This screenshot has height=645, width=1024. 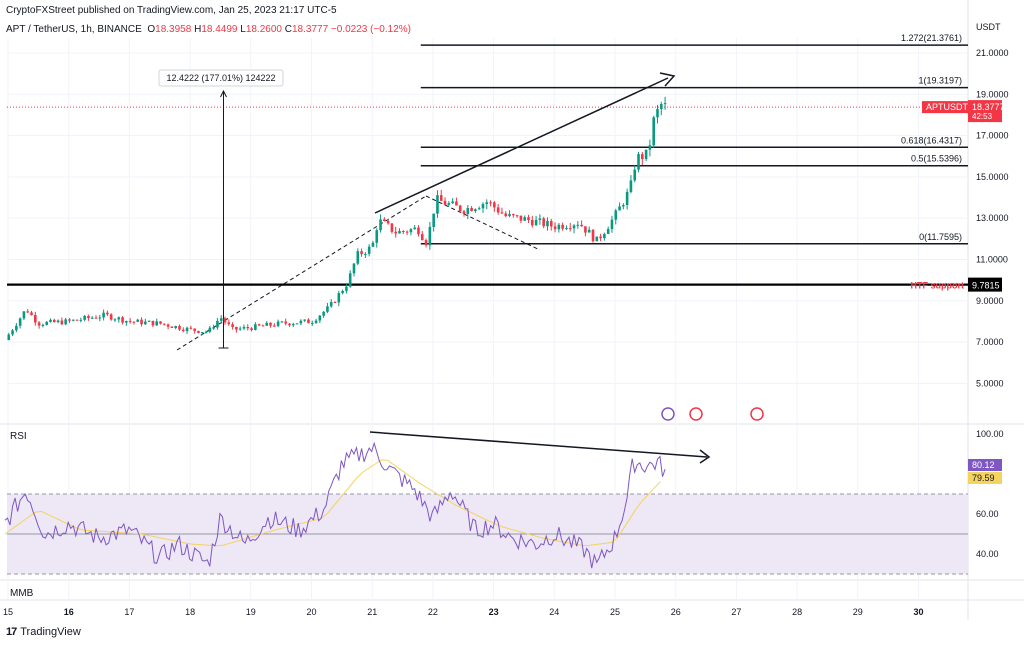 What do you see at coordinates (667, 79) in the screenshot?
I see `trend-arrow-head` at bounding box center [667, 79].